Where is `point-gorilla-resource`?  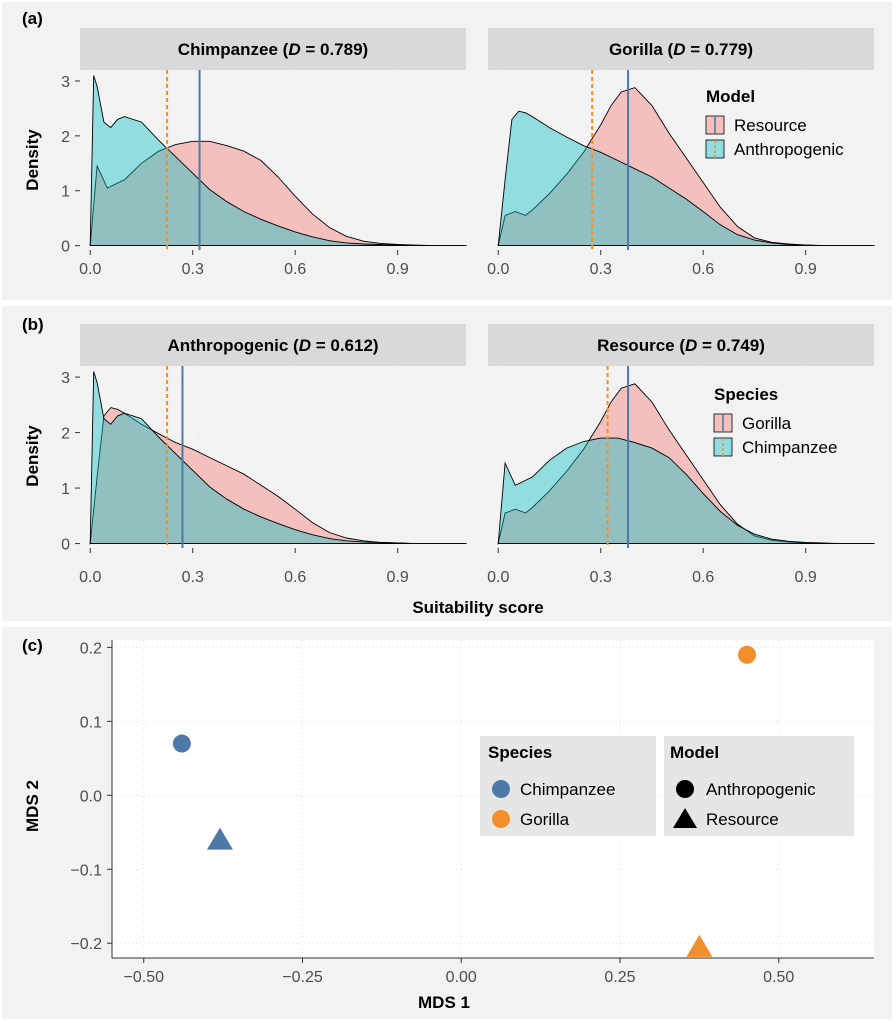
point-gorilla-resource is located at coordinates (699, 945).